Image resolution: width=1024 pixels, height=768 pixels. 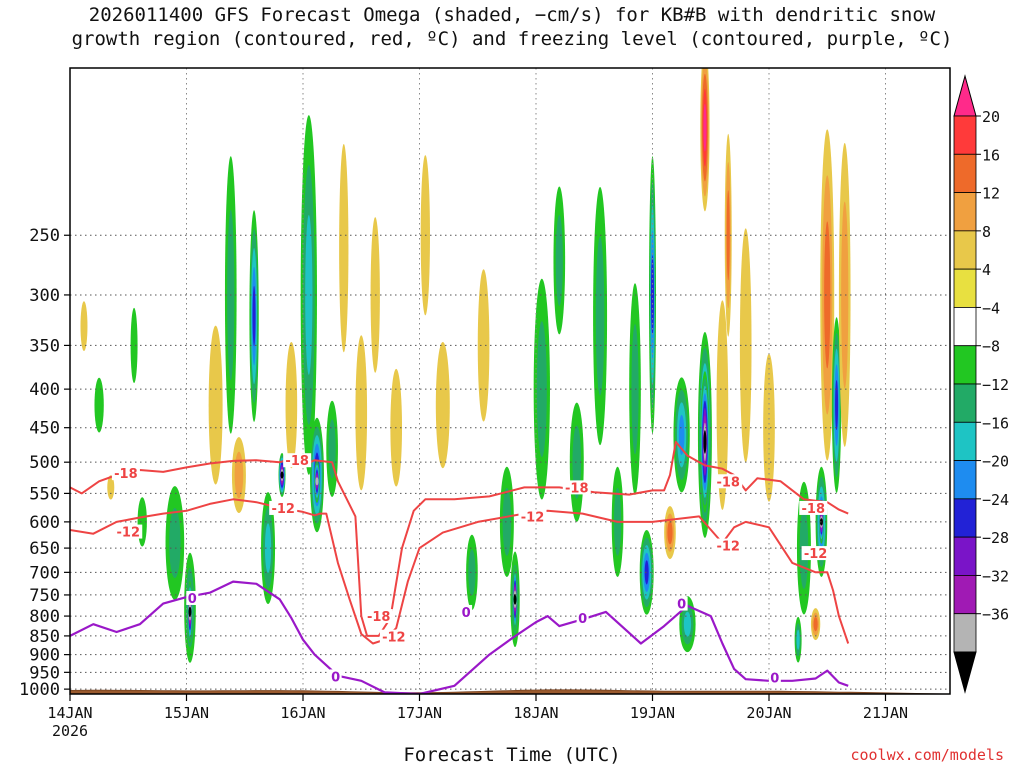 What do you see at coordinates (995, 538) in the screenshot?
I see `colorbar-label: −28` at bounding box center [995, 538].